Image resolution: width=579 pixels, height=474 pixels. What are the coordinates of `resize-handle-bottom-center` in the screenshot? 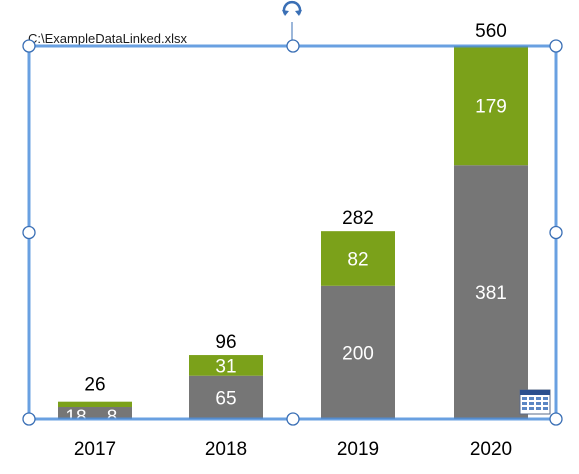 It's located at (293, 419).